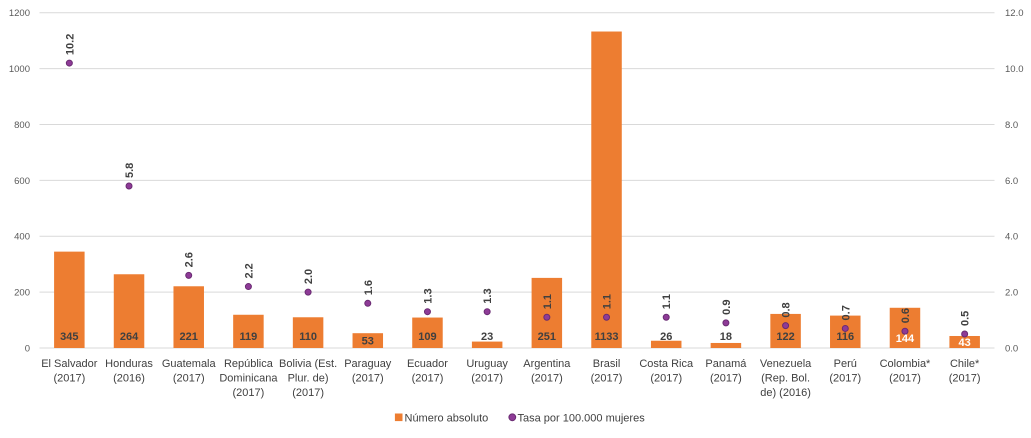 The image size is (1031, 438). I want to click on svg-text: 0, so click(27, 348).